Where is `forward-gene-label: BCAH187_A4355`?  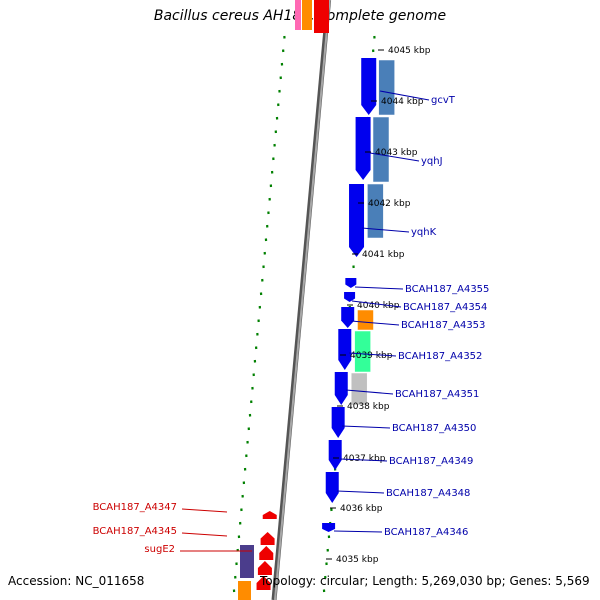
forward-gene-label: BCAH187_A4355 is located at coordinates (447, 289).